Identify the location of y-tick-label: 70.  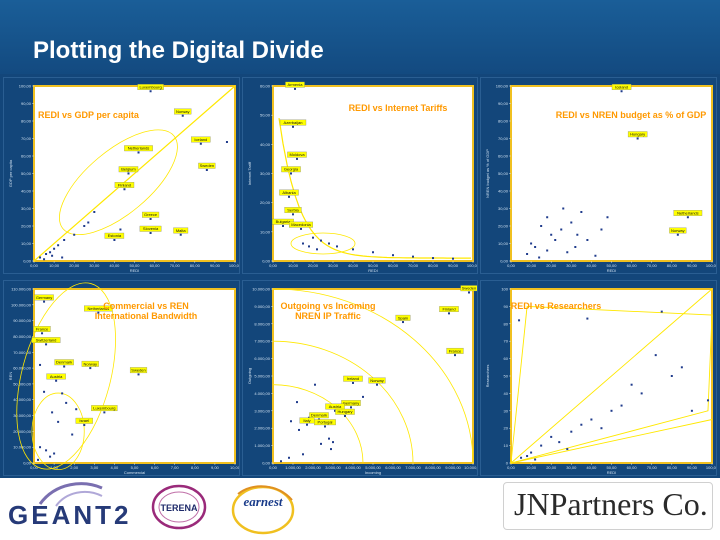
(506, 341).